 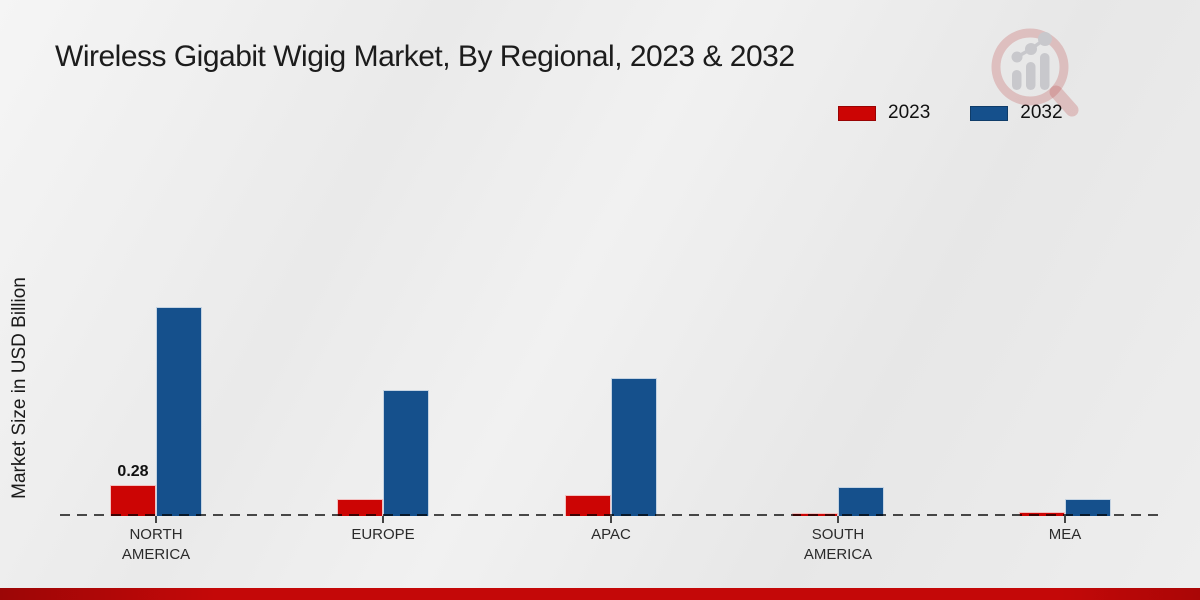 I want to click on x-category-label-europe: EUROPE, so click(x=383, y=534).